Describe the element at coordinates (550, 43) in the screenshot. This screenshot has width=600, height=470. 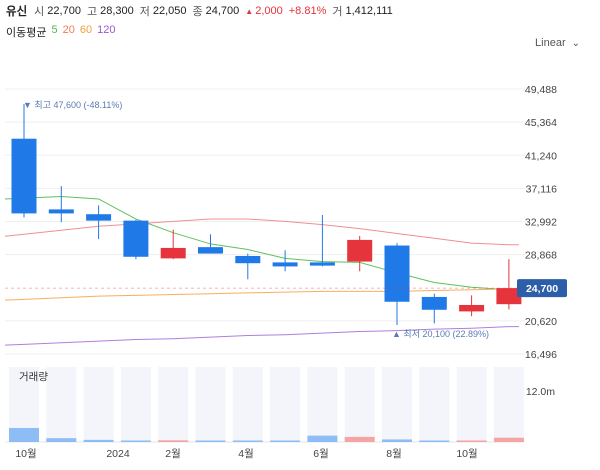
I see `scale-label: Linear` at that location.